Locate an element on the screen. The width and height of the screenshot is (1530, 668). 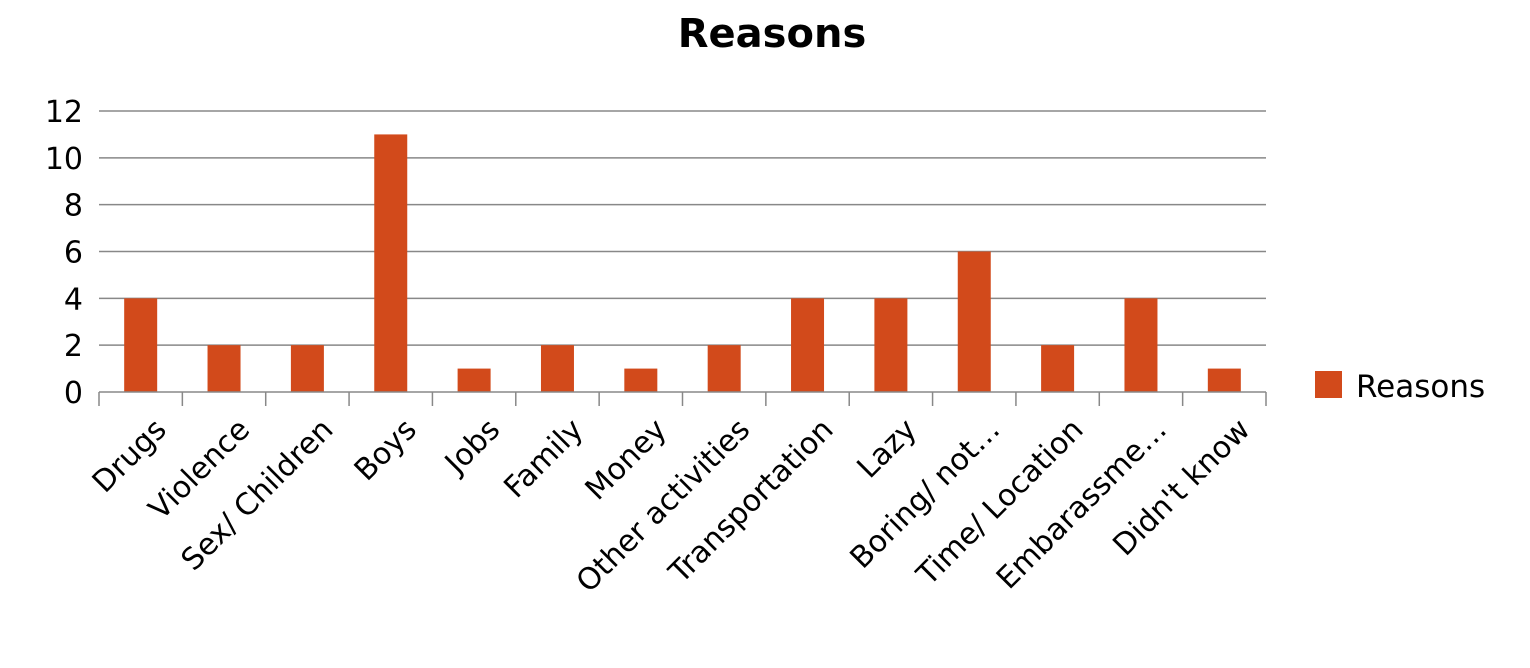
chart-title: Reasons is located at coordinates (772, 34).